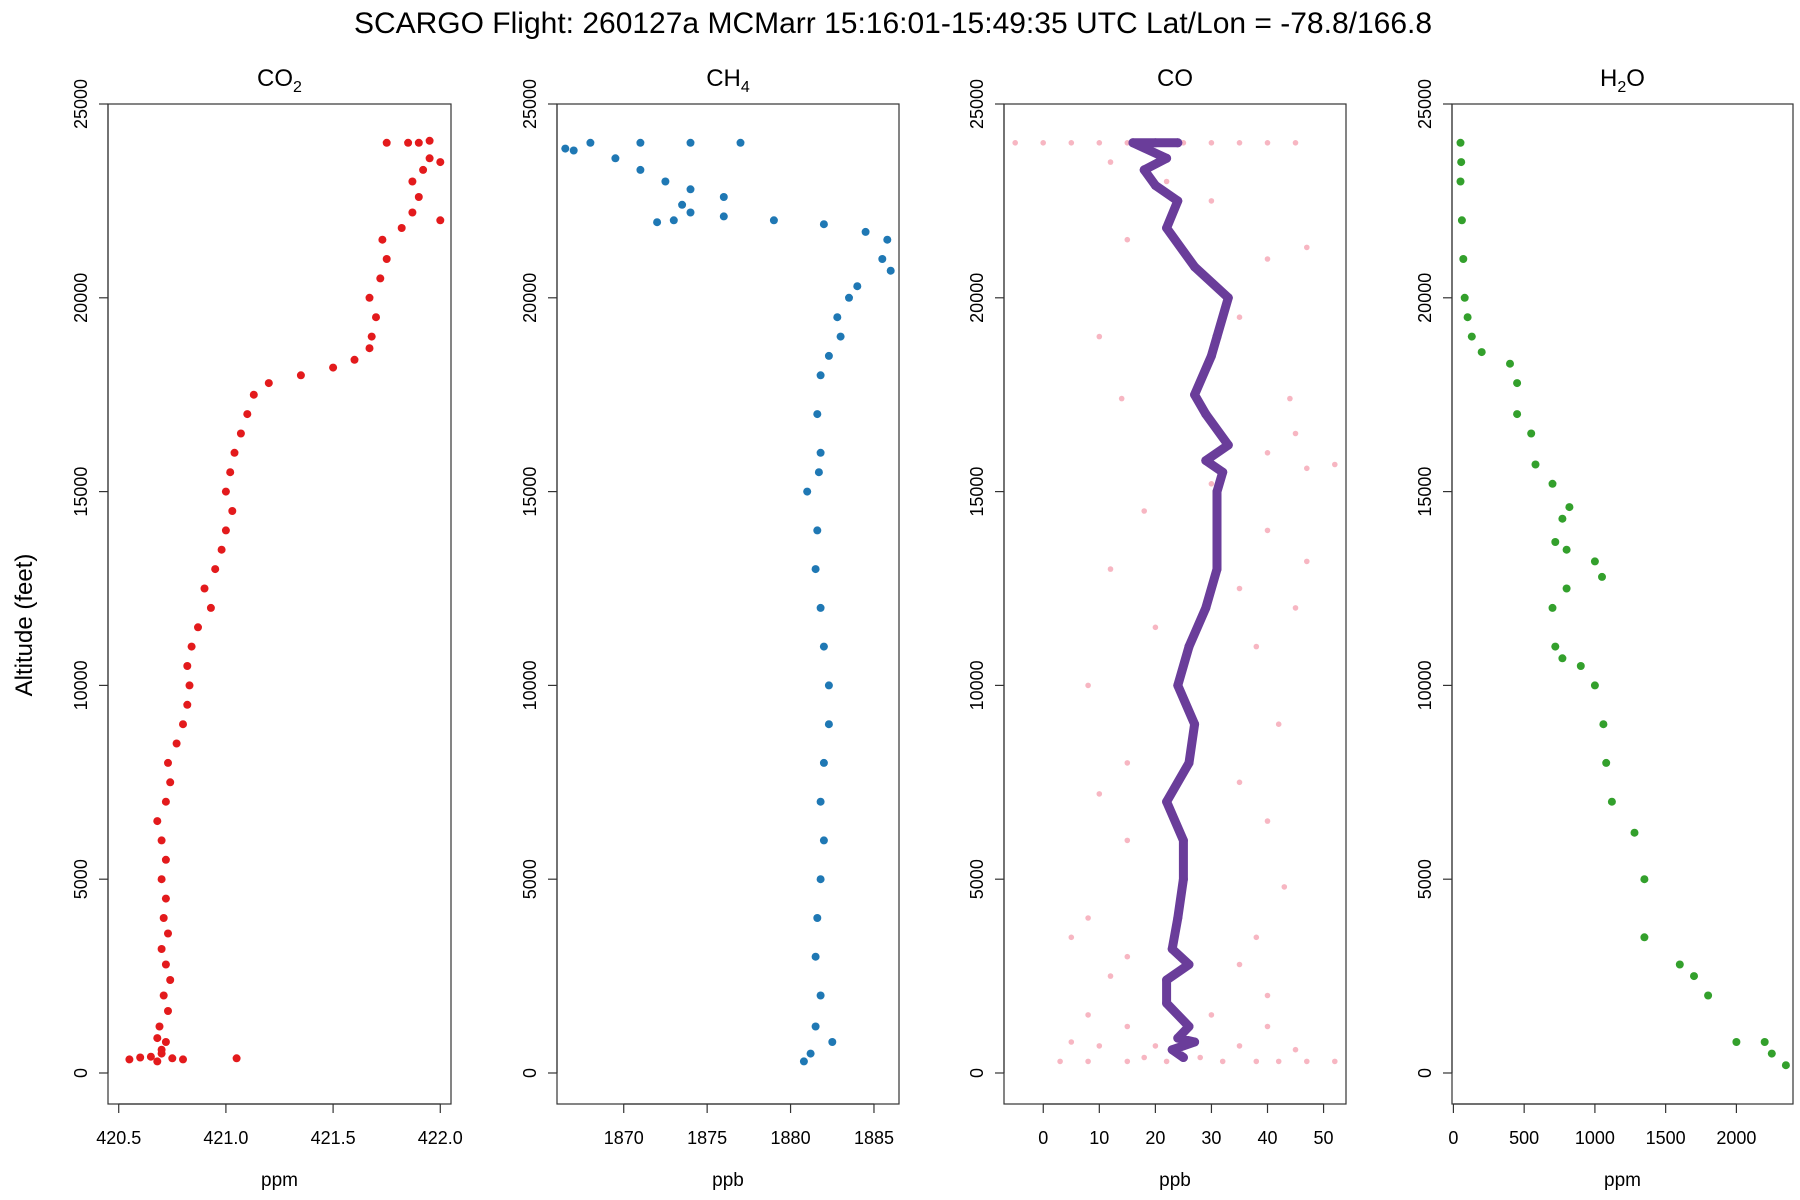 The height and width of the screenshot is (1200, 1800). I want to click on panel-title: CO, so click(1175, 78).